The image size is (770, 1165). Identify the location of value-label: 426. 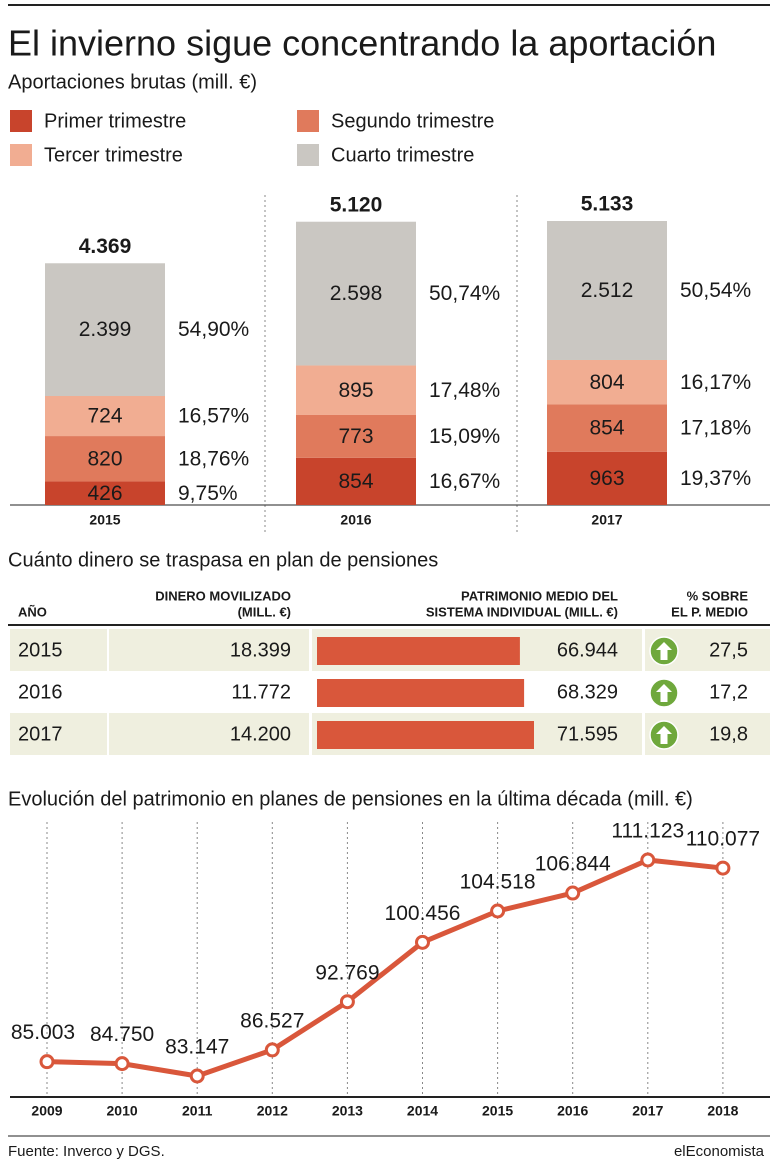
(104, 493).